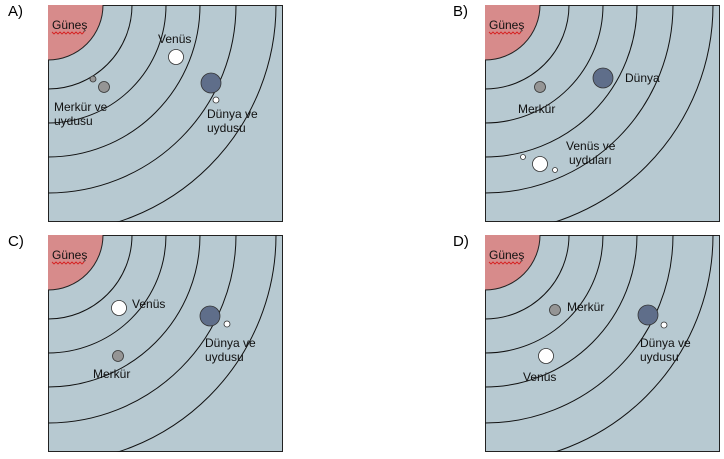 The image size is (724, 459). Describe the element at coordinates (15, 11) in the screenshot. I see `option-a-label: A)` at that location.